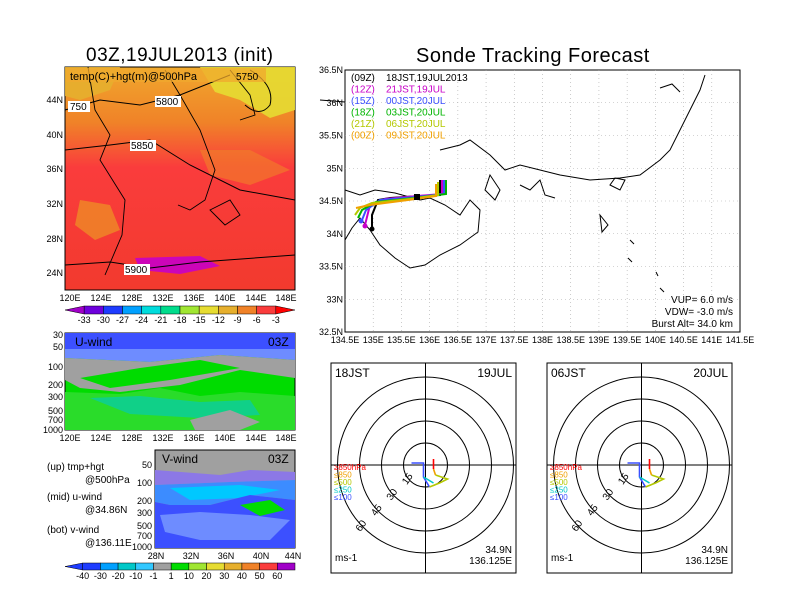  Describe the element at coordinates (54, 169) in the screenshot. I see `temp-map-y-tick: 36N` at that location.